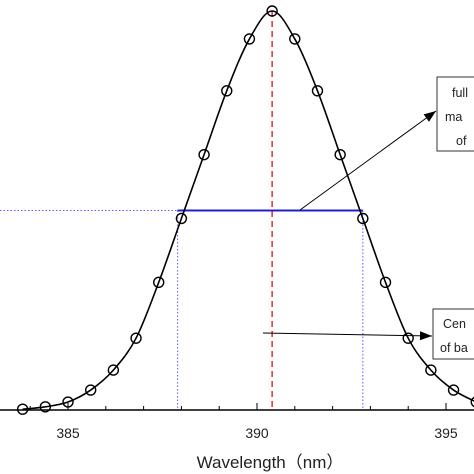 The height and width of the screenshot is (474, 474). What do you see at coordinates (453, 117) in the screenshot?
I see `annotation-fwhm-line-2: ma` at bounding box center [453, 117].